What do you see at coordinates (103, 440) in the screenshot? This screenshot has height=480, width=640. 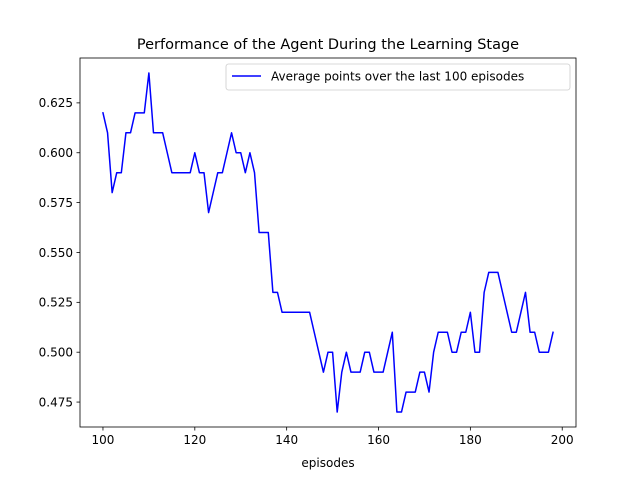 I see `x-tick-label: 100` at bounding box center [103, 440].